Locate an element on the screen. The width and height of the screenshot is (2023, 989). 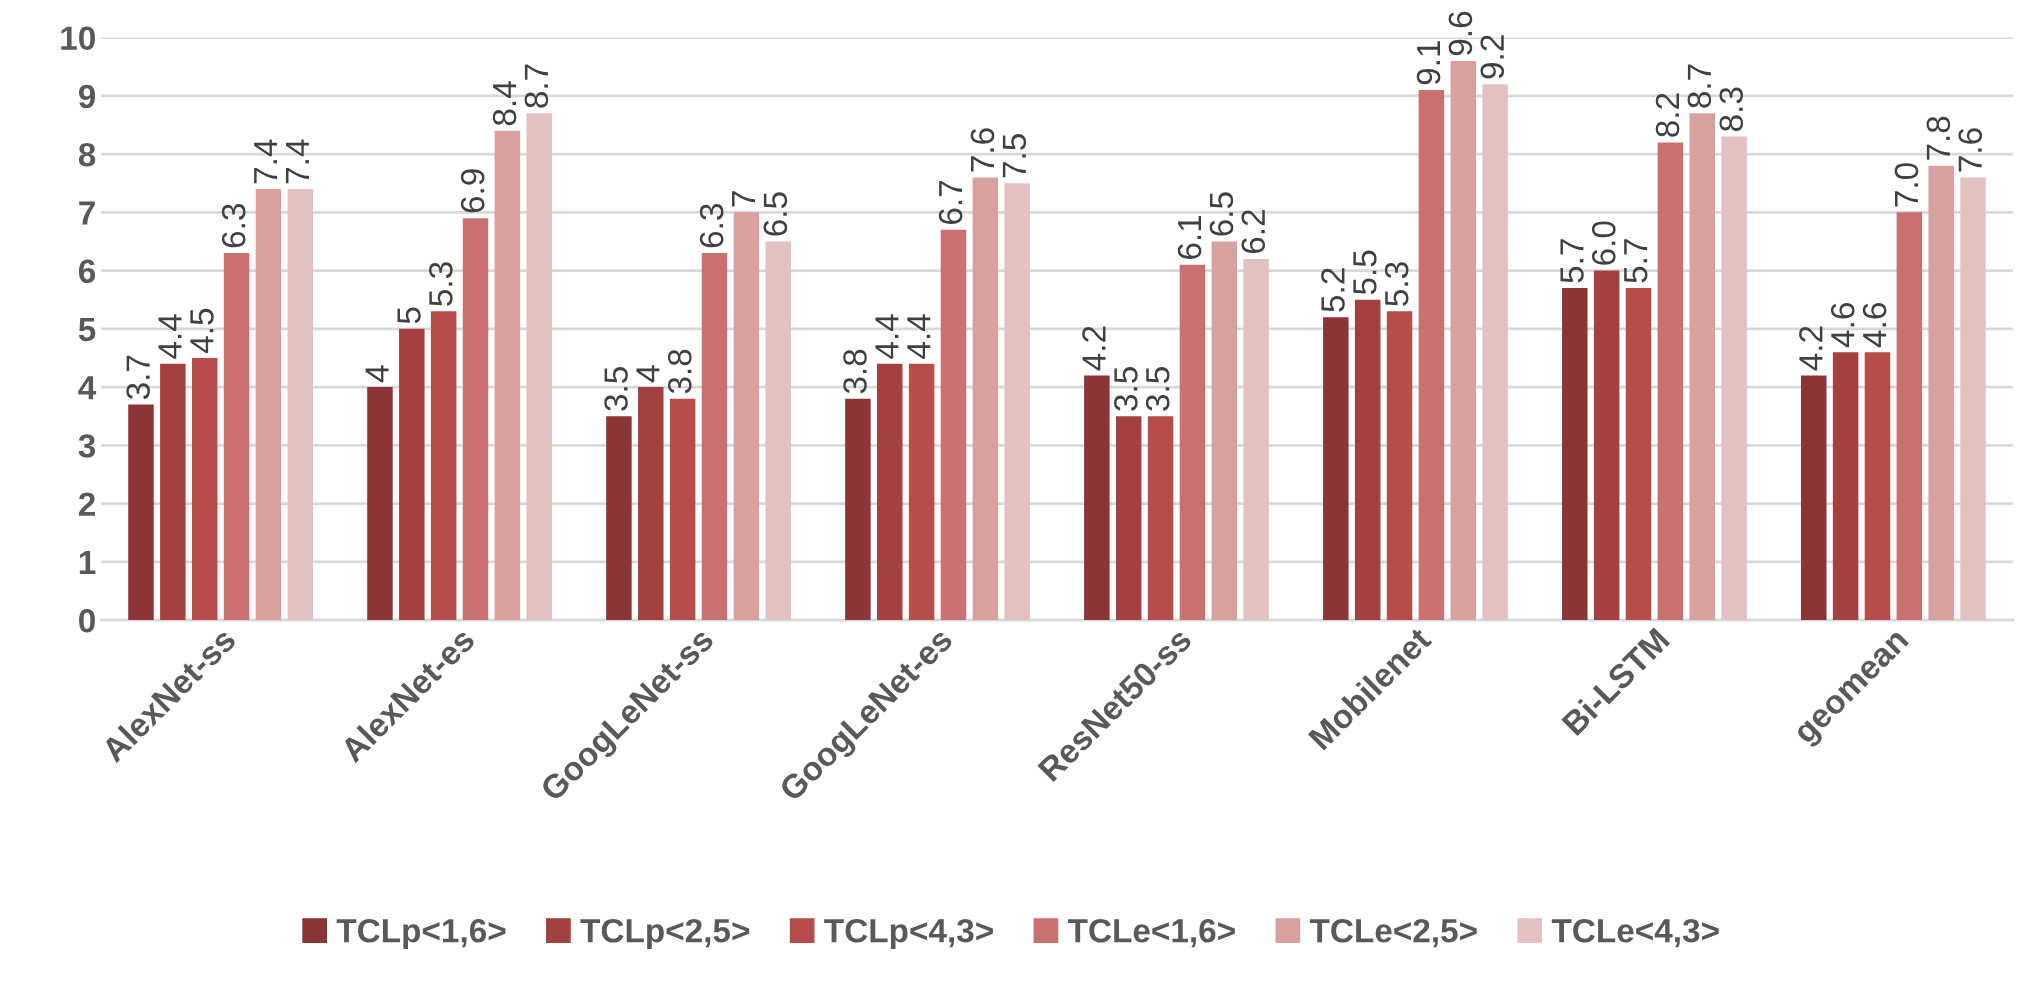
legend-label: TCLp<1,6> is located at coordinates (421, 934).